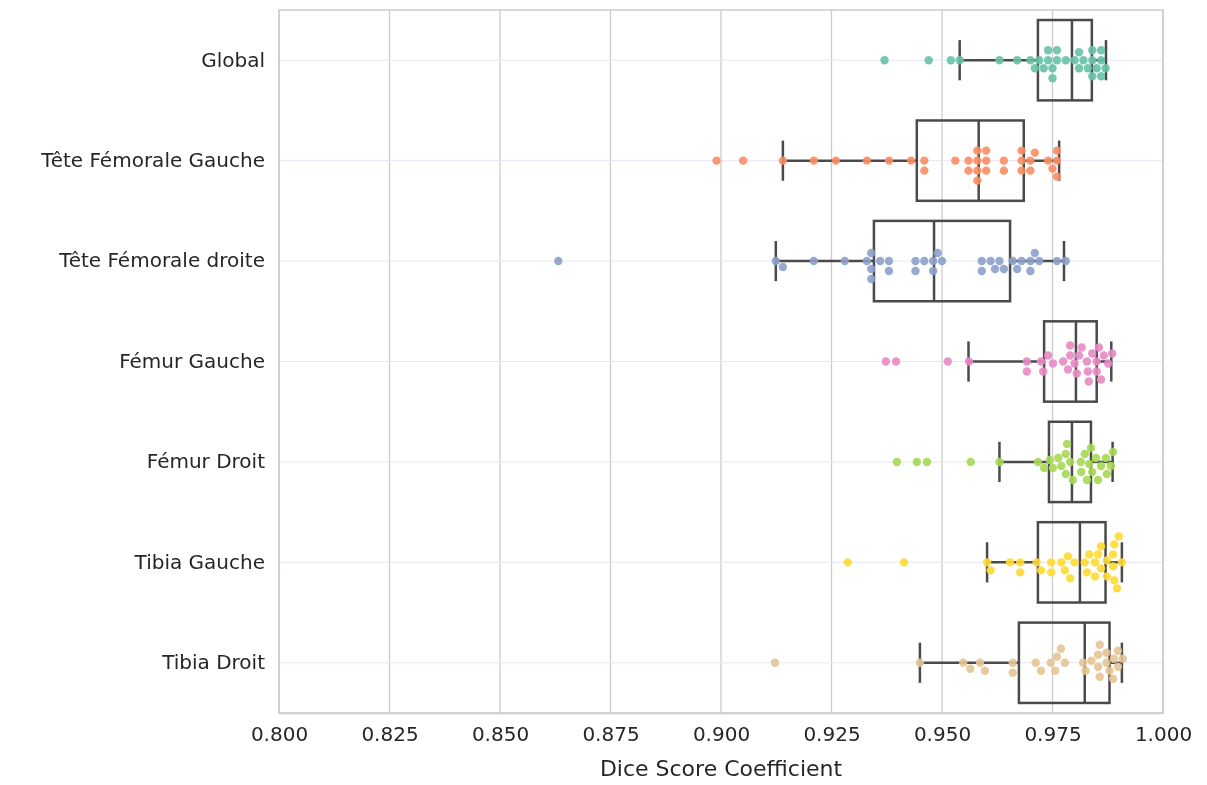 This screenshot has height=785, width=1207. Describe the element at coordinates (1053, 734) in the screenshot. I see `x-tick-label: 0.975` at that location.